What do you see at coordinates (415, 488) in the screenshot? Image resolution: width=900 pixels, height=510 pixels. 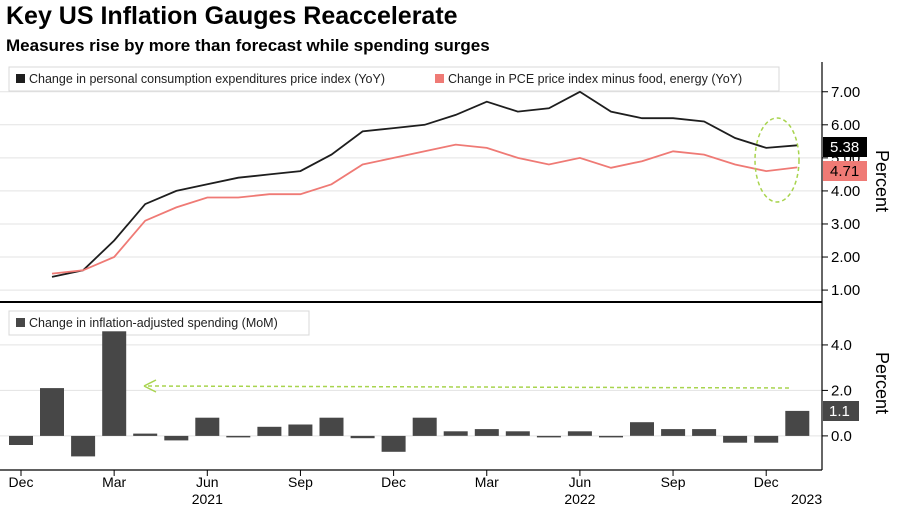 I see `x-axis-labels: Dec Mar Jun Sep Dec Mar Jun Sep Dec 2021 2022 2023` at bounding box center [415, 488].